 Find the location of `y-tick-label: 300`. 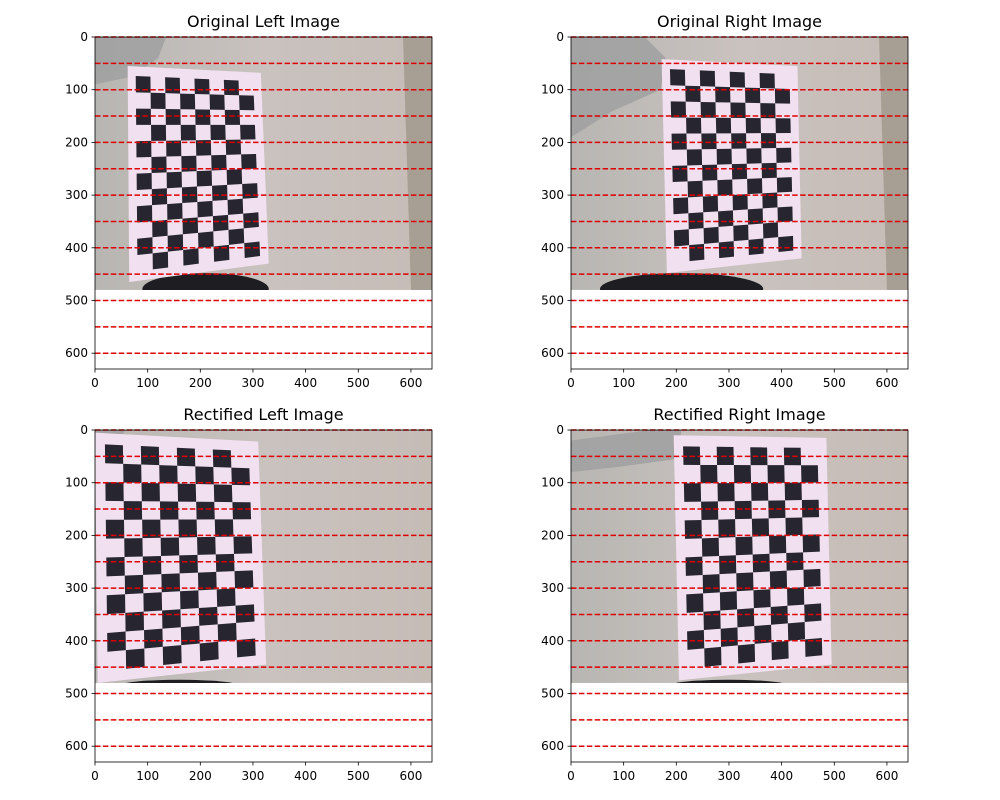

y-tick-label: 300 is located at coordinates (552, 195).